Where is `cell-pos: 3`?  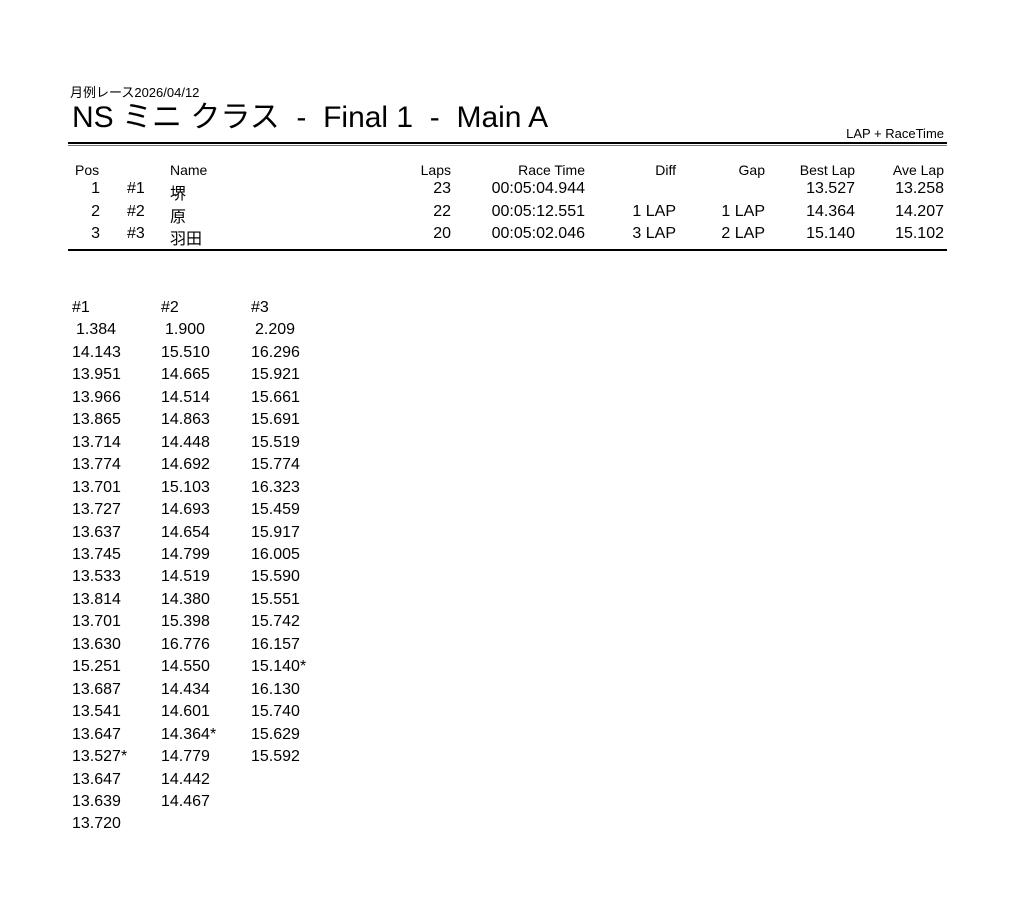
cell-pos: 3 is located at coordinates (95, 233).